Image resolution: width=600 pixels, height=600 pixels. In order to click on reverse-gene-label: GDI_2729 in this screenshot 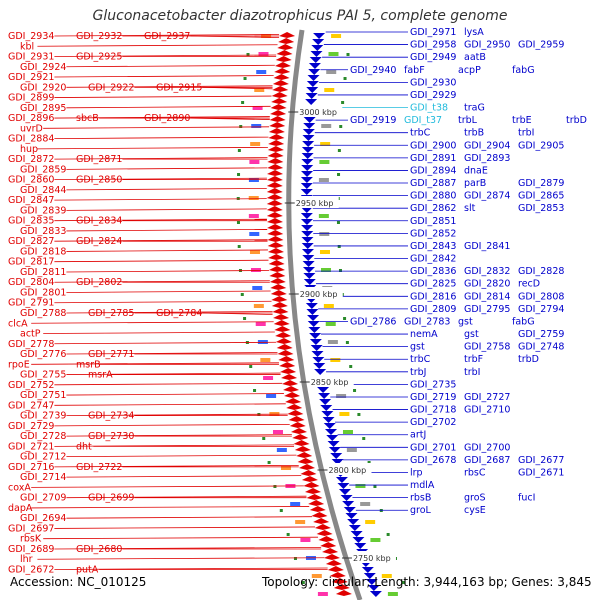, I will do `click(31, 426)`.